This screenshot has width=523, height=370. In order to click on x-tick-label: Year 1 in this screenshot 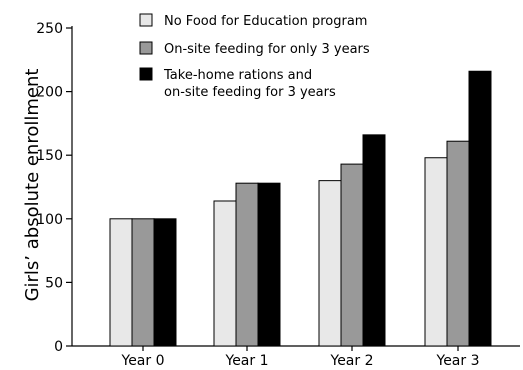, I will do `click(247, 361)`.